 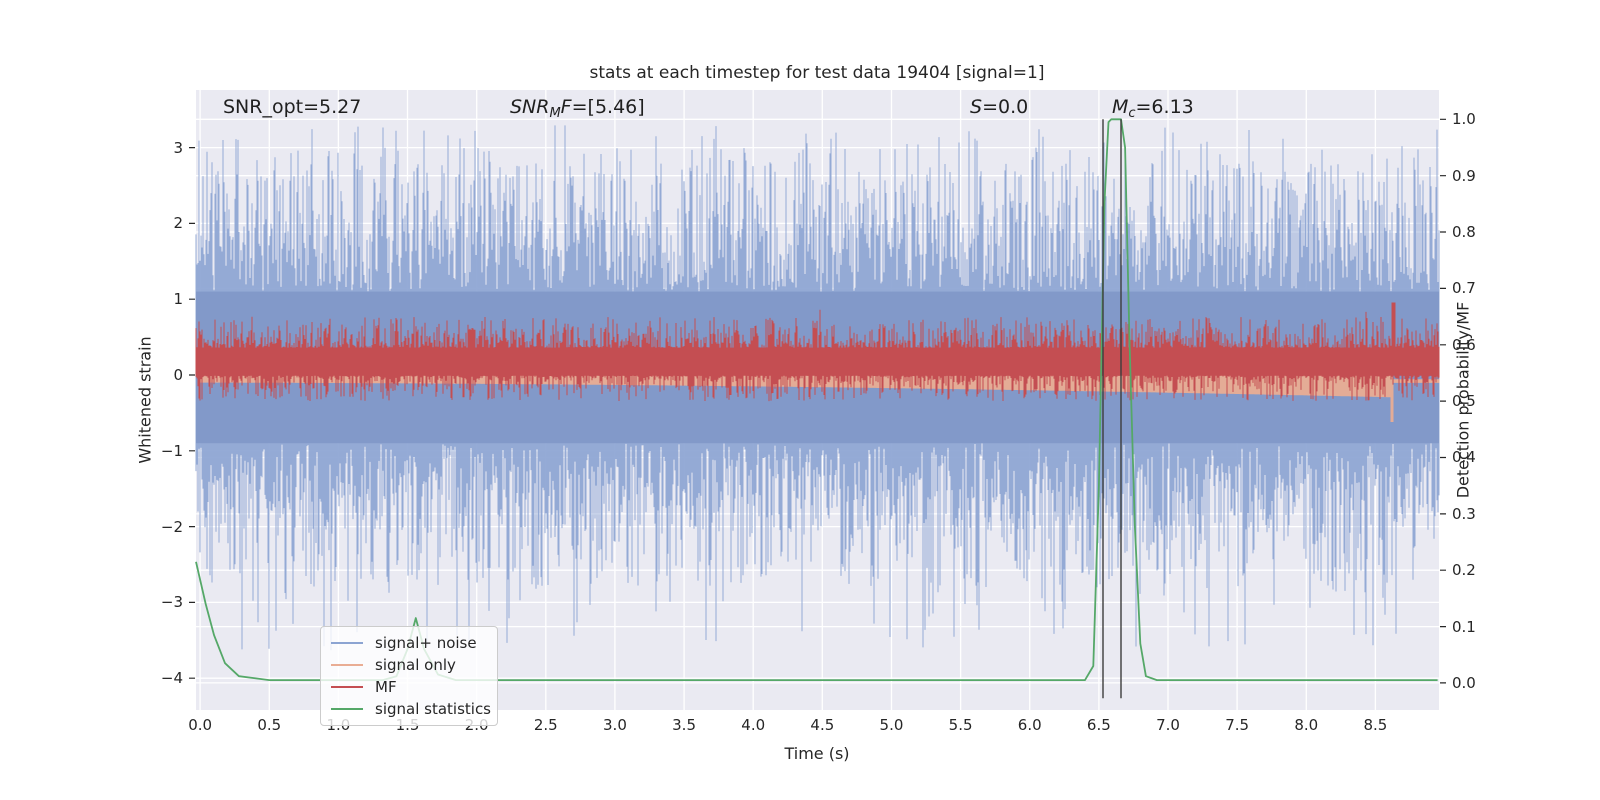 What do you see at coordinates (529, 107) in the screenshot?
I see `annotation-text: SNR` at bounding box center [529, 107].